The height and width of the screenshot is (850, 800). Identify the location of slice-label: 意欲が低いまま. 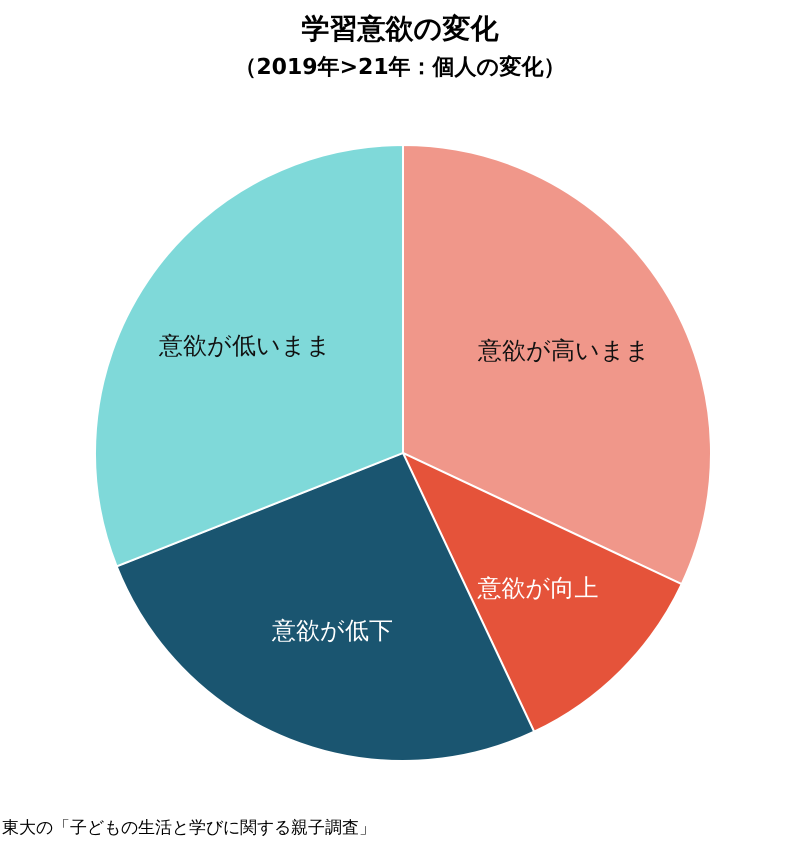
(245, 346).